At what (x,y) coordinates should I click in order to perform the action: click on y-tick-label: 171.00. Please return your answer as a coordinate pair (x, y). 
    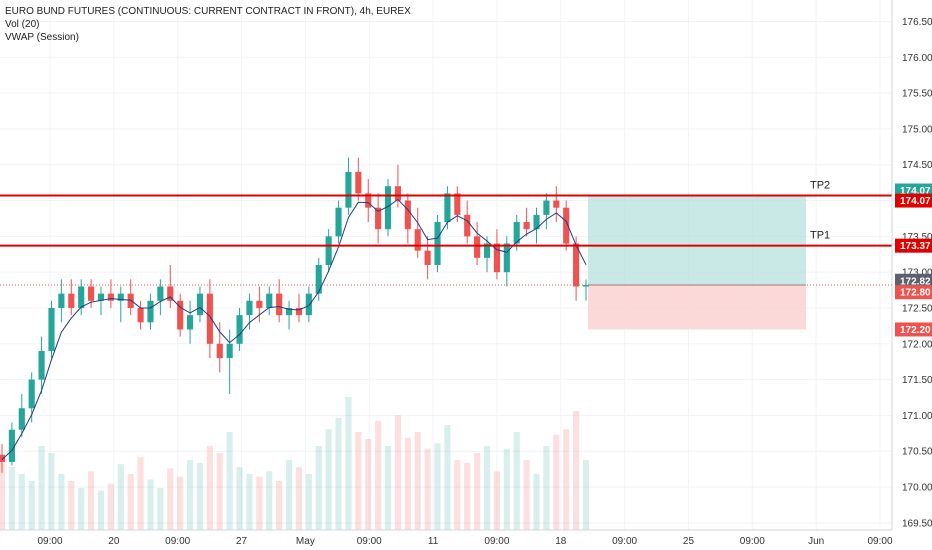
    Looking at the image, I should click on (917, 416).